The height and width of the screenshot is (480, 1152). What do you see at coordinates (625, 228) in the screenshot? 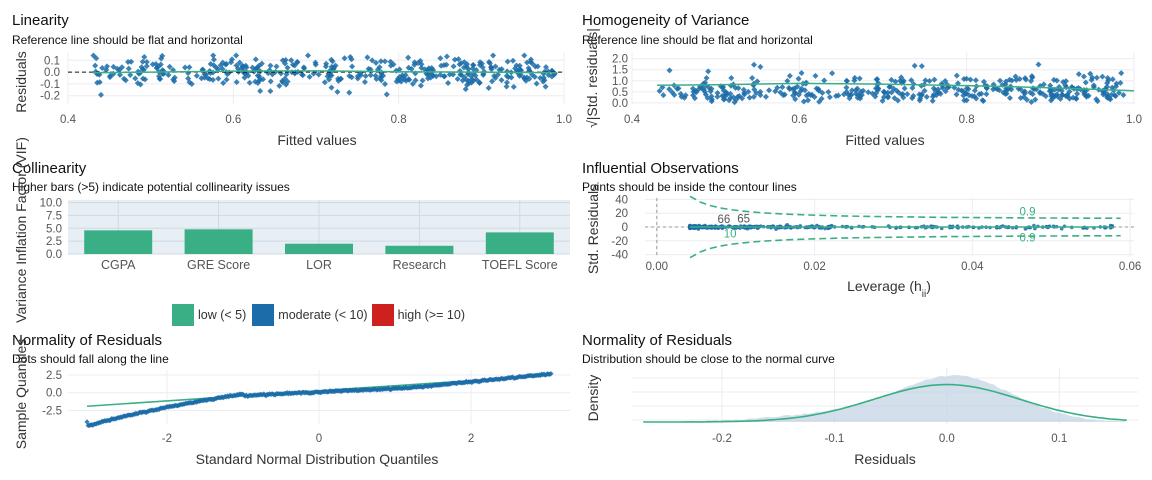
I see `influential-y-tick: 0` at bounding box center [625, 228].